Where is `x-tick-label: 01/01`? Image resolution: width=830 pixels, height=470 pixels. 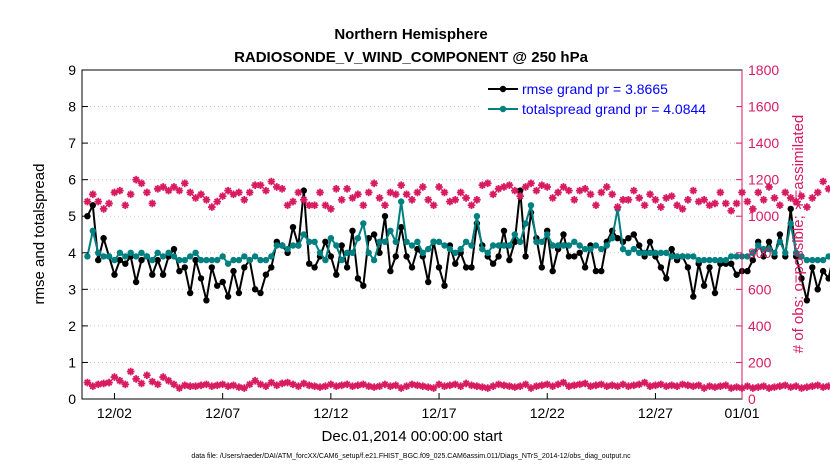 x-tick-label: 01/01 is located at coordinates (741, 413).